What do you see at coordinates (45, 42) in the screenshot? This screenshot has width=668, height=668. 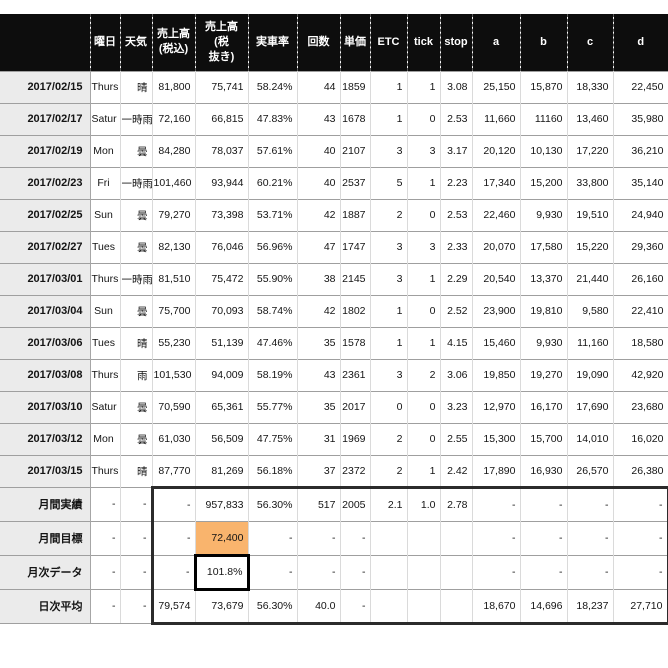 I see `column-header-cell` at bounding box center [45, 42].